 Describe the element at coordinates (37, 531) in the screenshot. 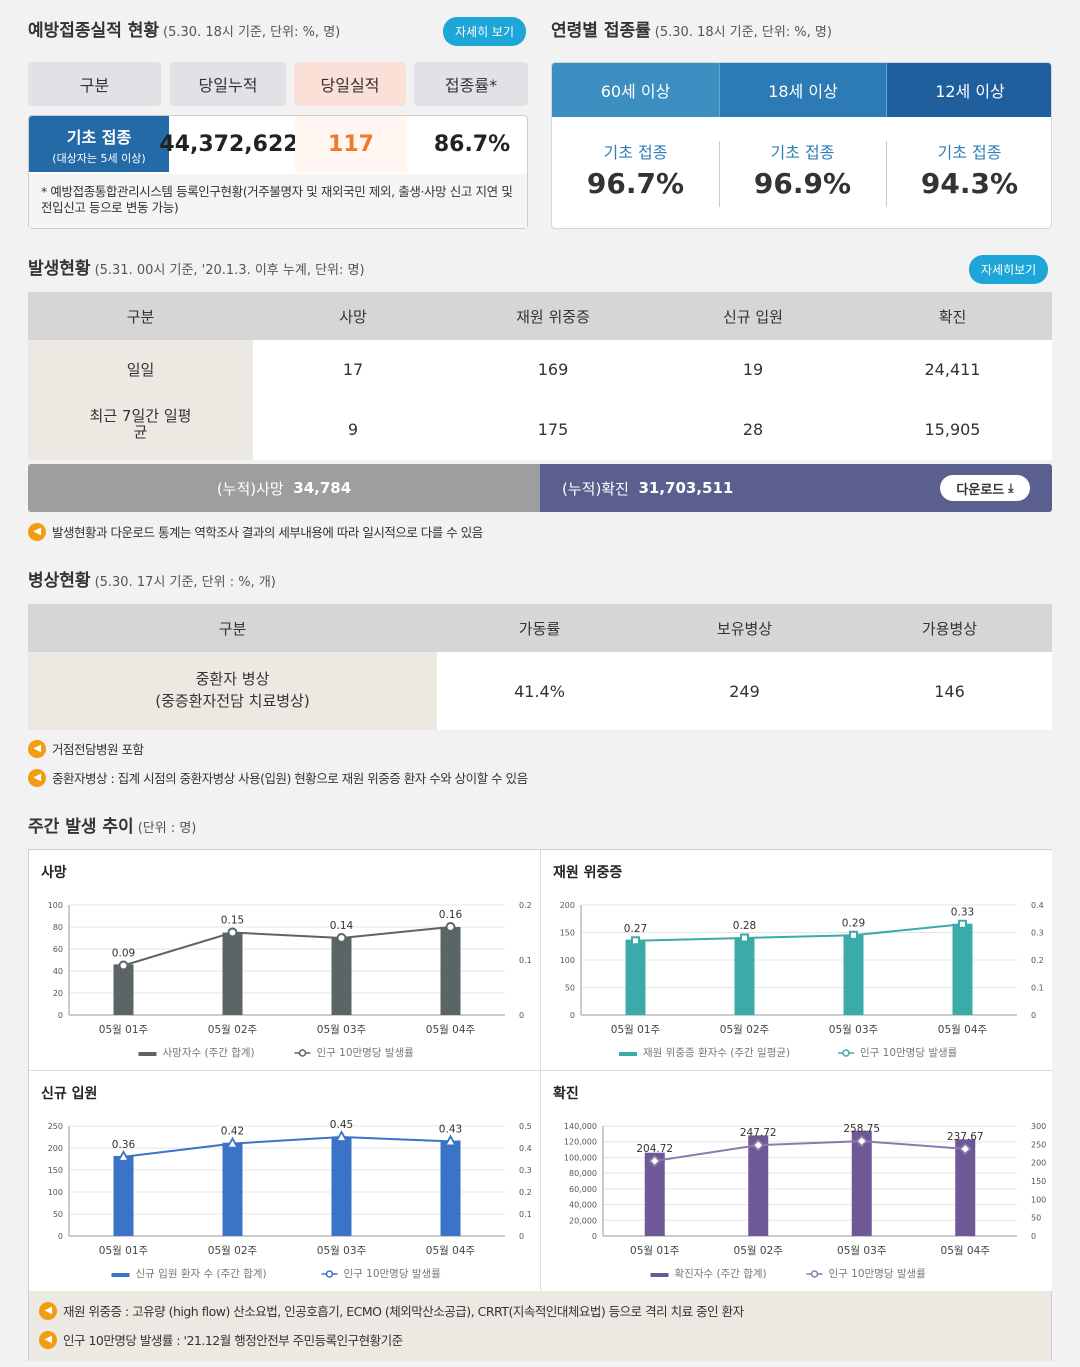

I see `speaker-icon: ◀` at that location.